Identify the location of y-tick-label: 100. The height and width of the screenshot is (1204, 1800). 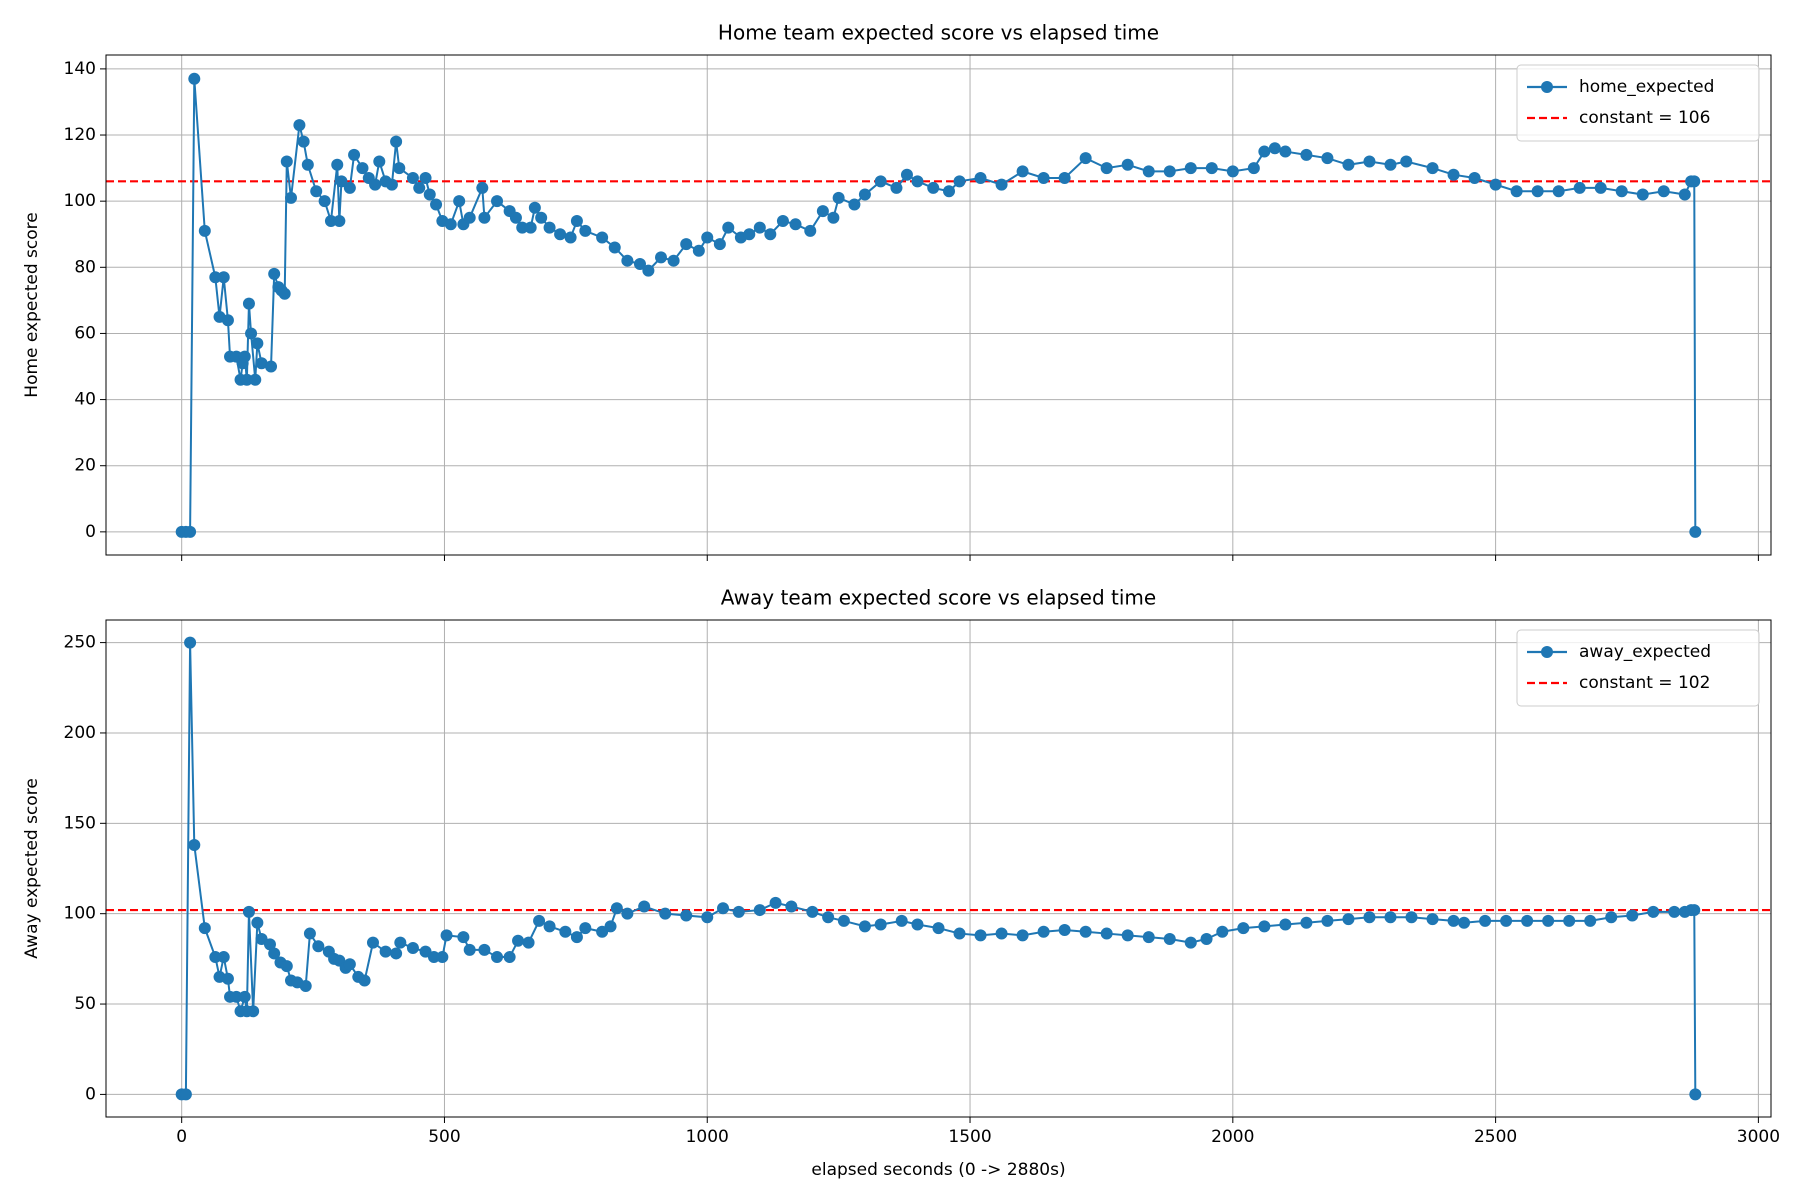
(80, 201).